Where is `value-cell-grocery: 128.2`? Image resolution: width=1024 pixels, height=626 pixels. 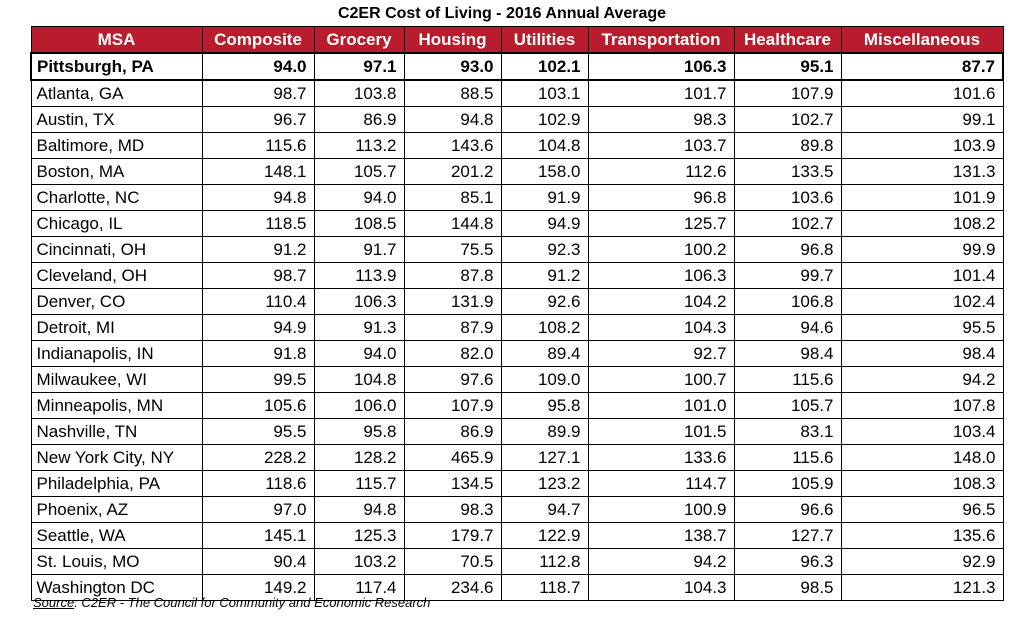
value-cell-grocery: 128.2 is located at coordinates (359, 457).